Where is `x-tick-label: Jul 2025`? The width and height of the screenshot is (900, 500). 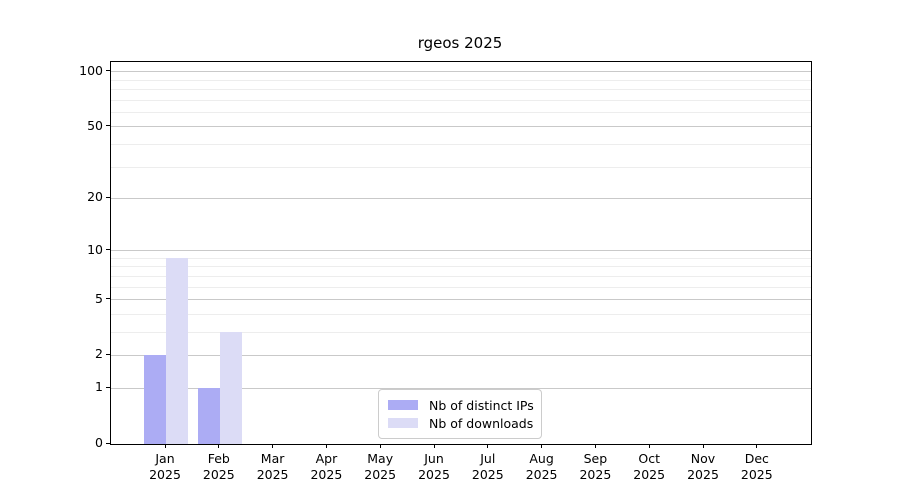 x-tick-label: Jul 2025 is located at coordinates (487, 466).